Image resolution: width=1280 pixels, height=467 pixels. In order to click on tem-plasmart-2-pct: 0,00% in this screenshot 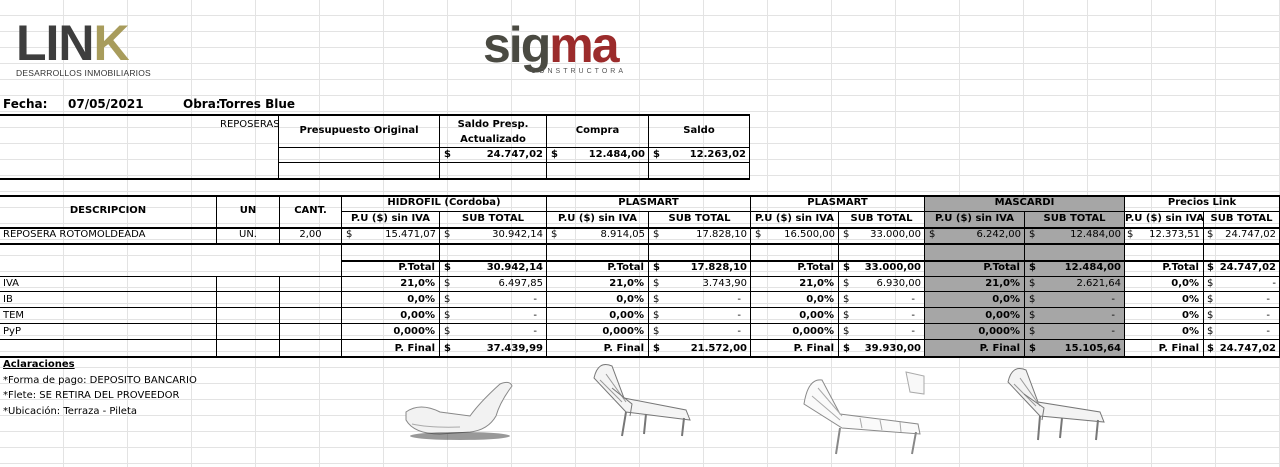, I will do `click(816, 315)`.